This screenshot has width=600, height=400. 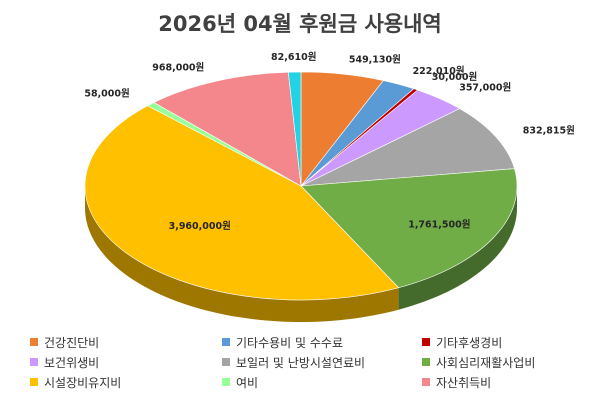 What do you see at coordinates (454, 77) in the screenshot?
I see `data-label-2: 30,000원` at bounding box center [454, 77].